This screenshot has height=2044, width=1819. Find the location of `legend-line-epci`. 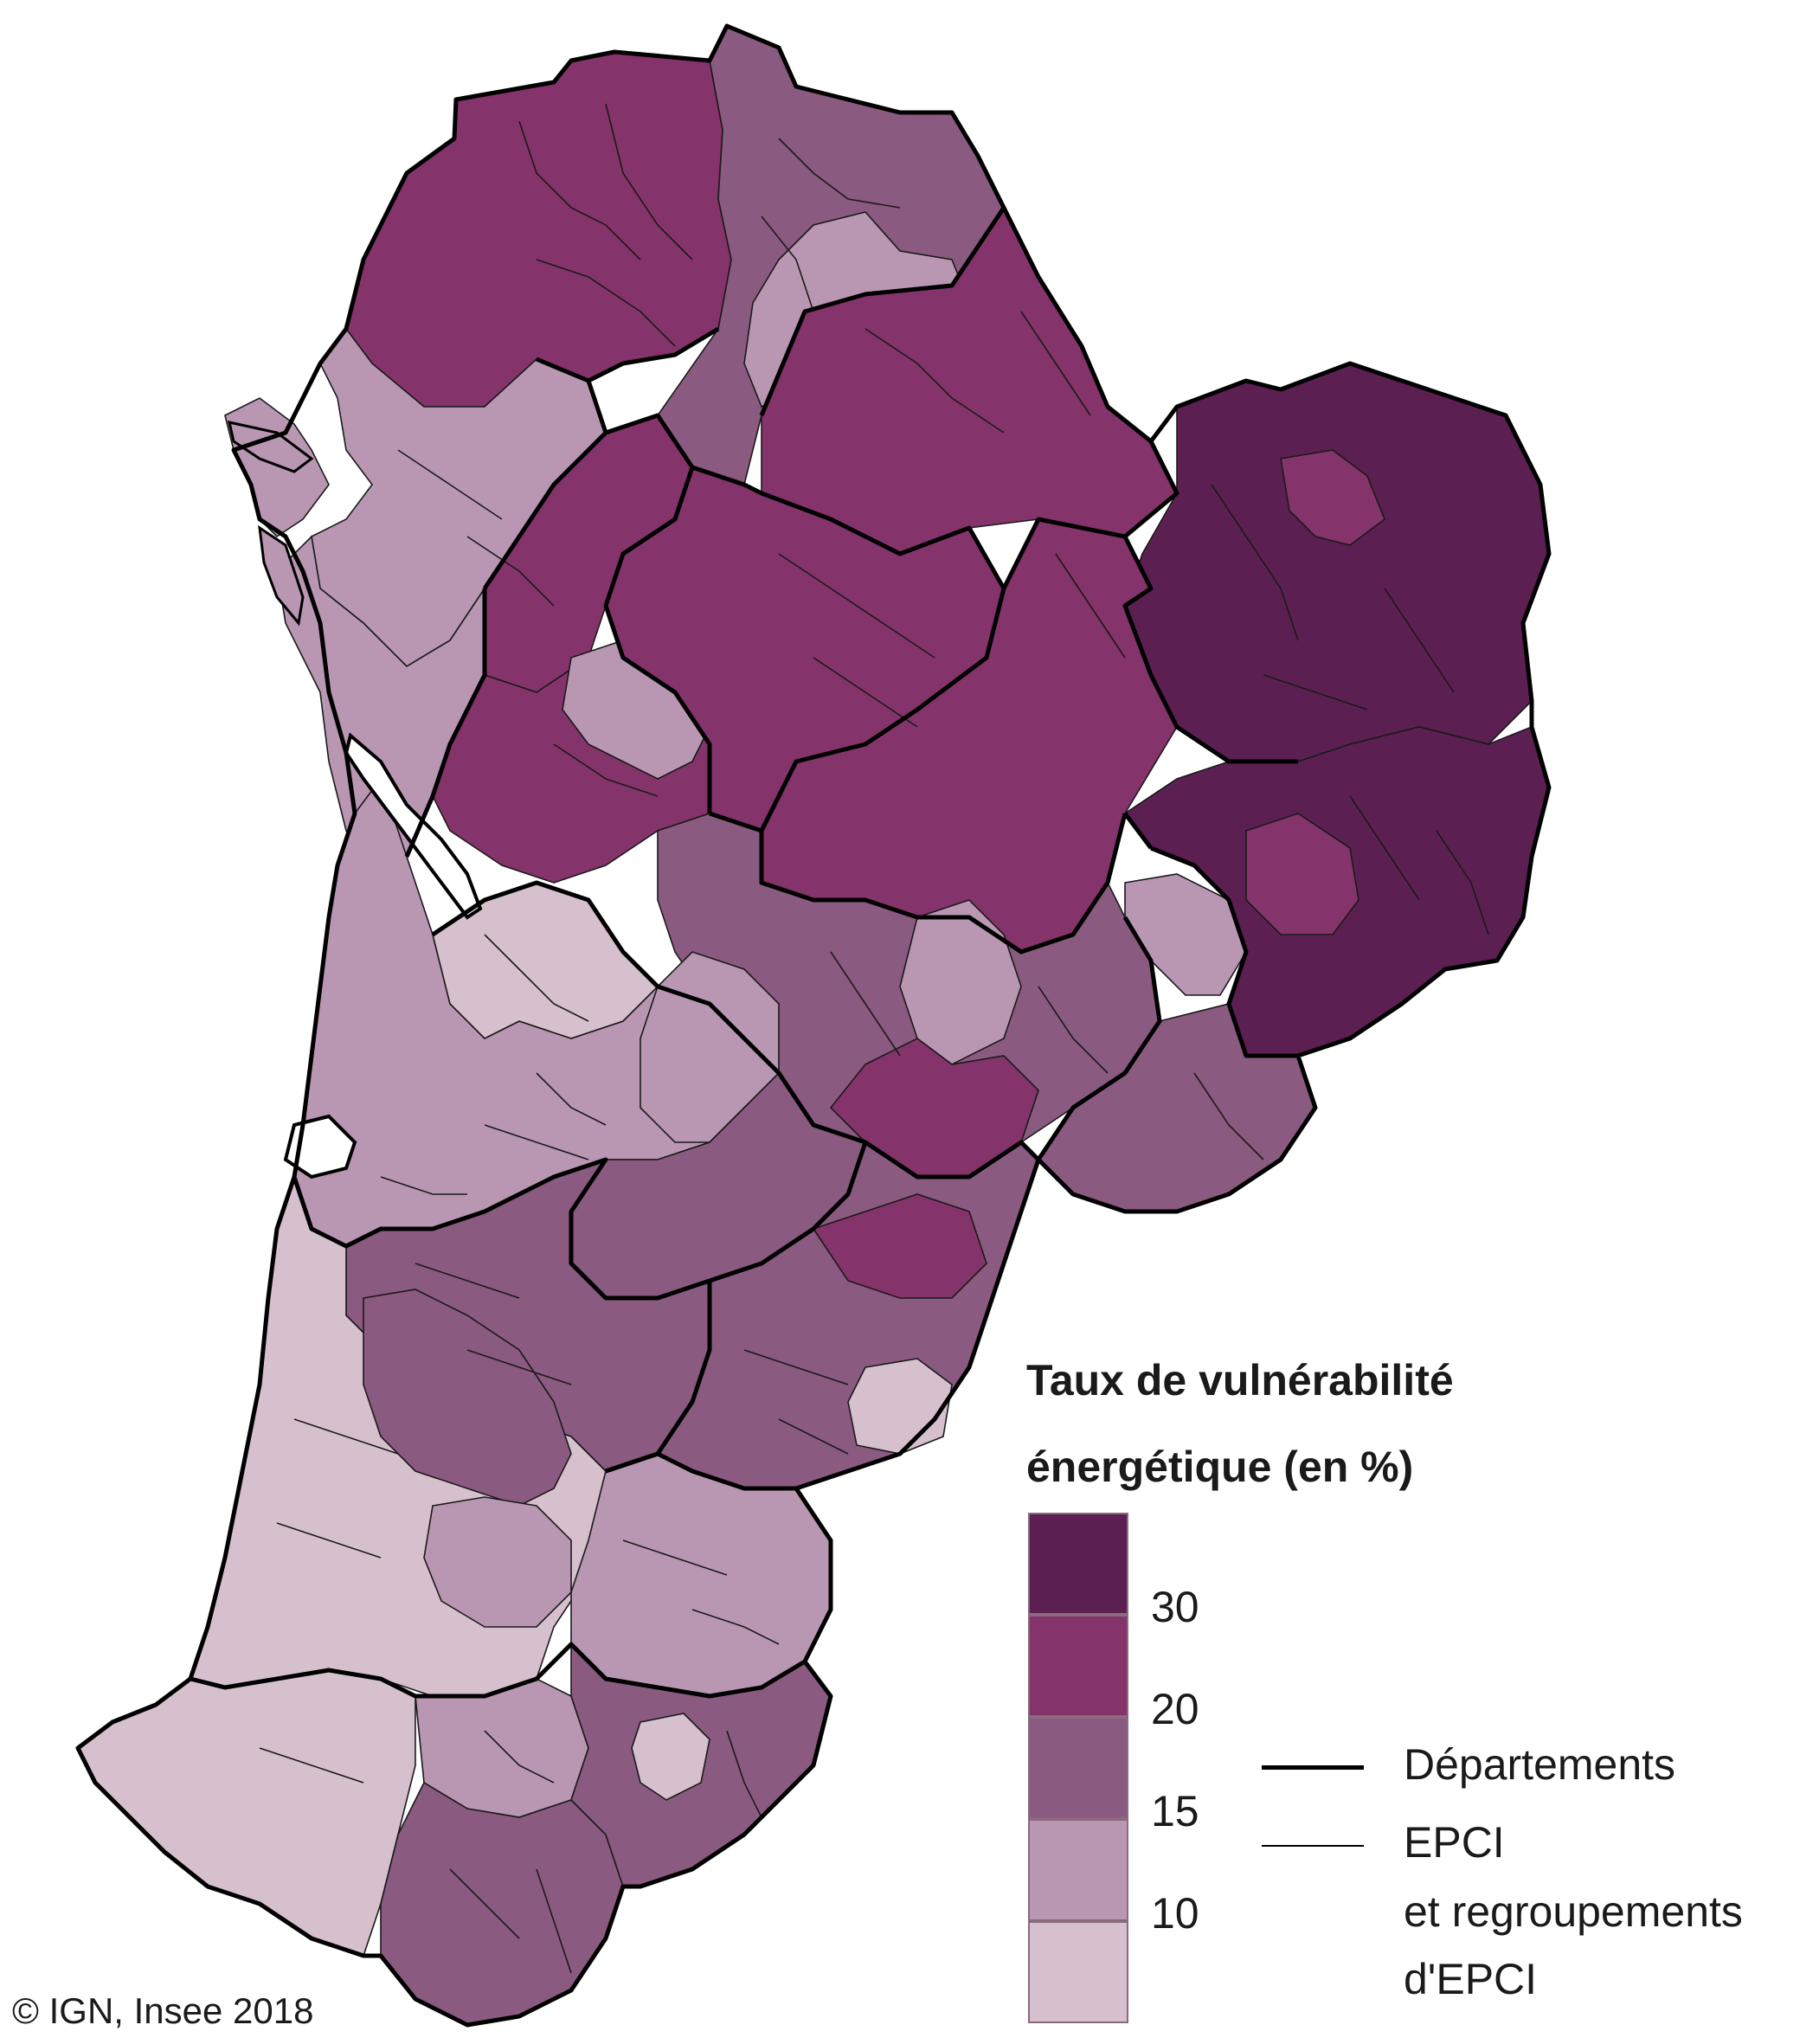

legend-line-epci is located at coordinates (1313, 1846).